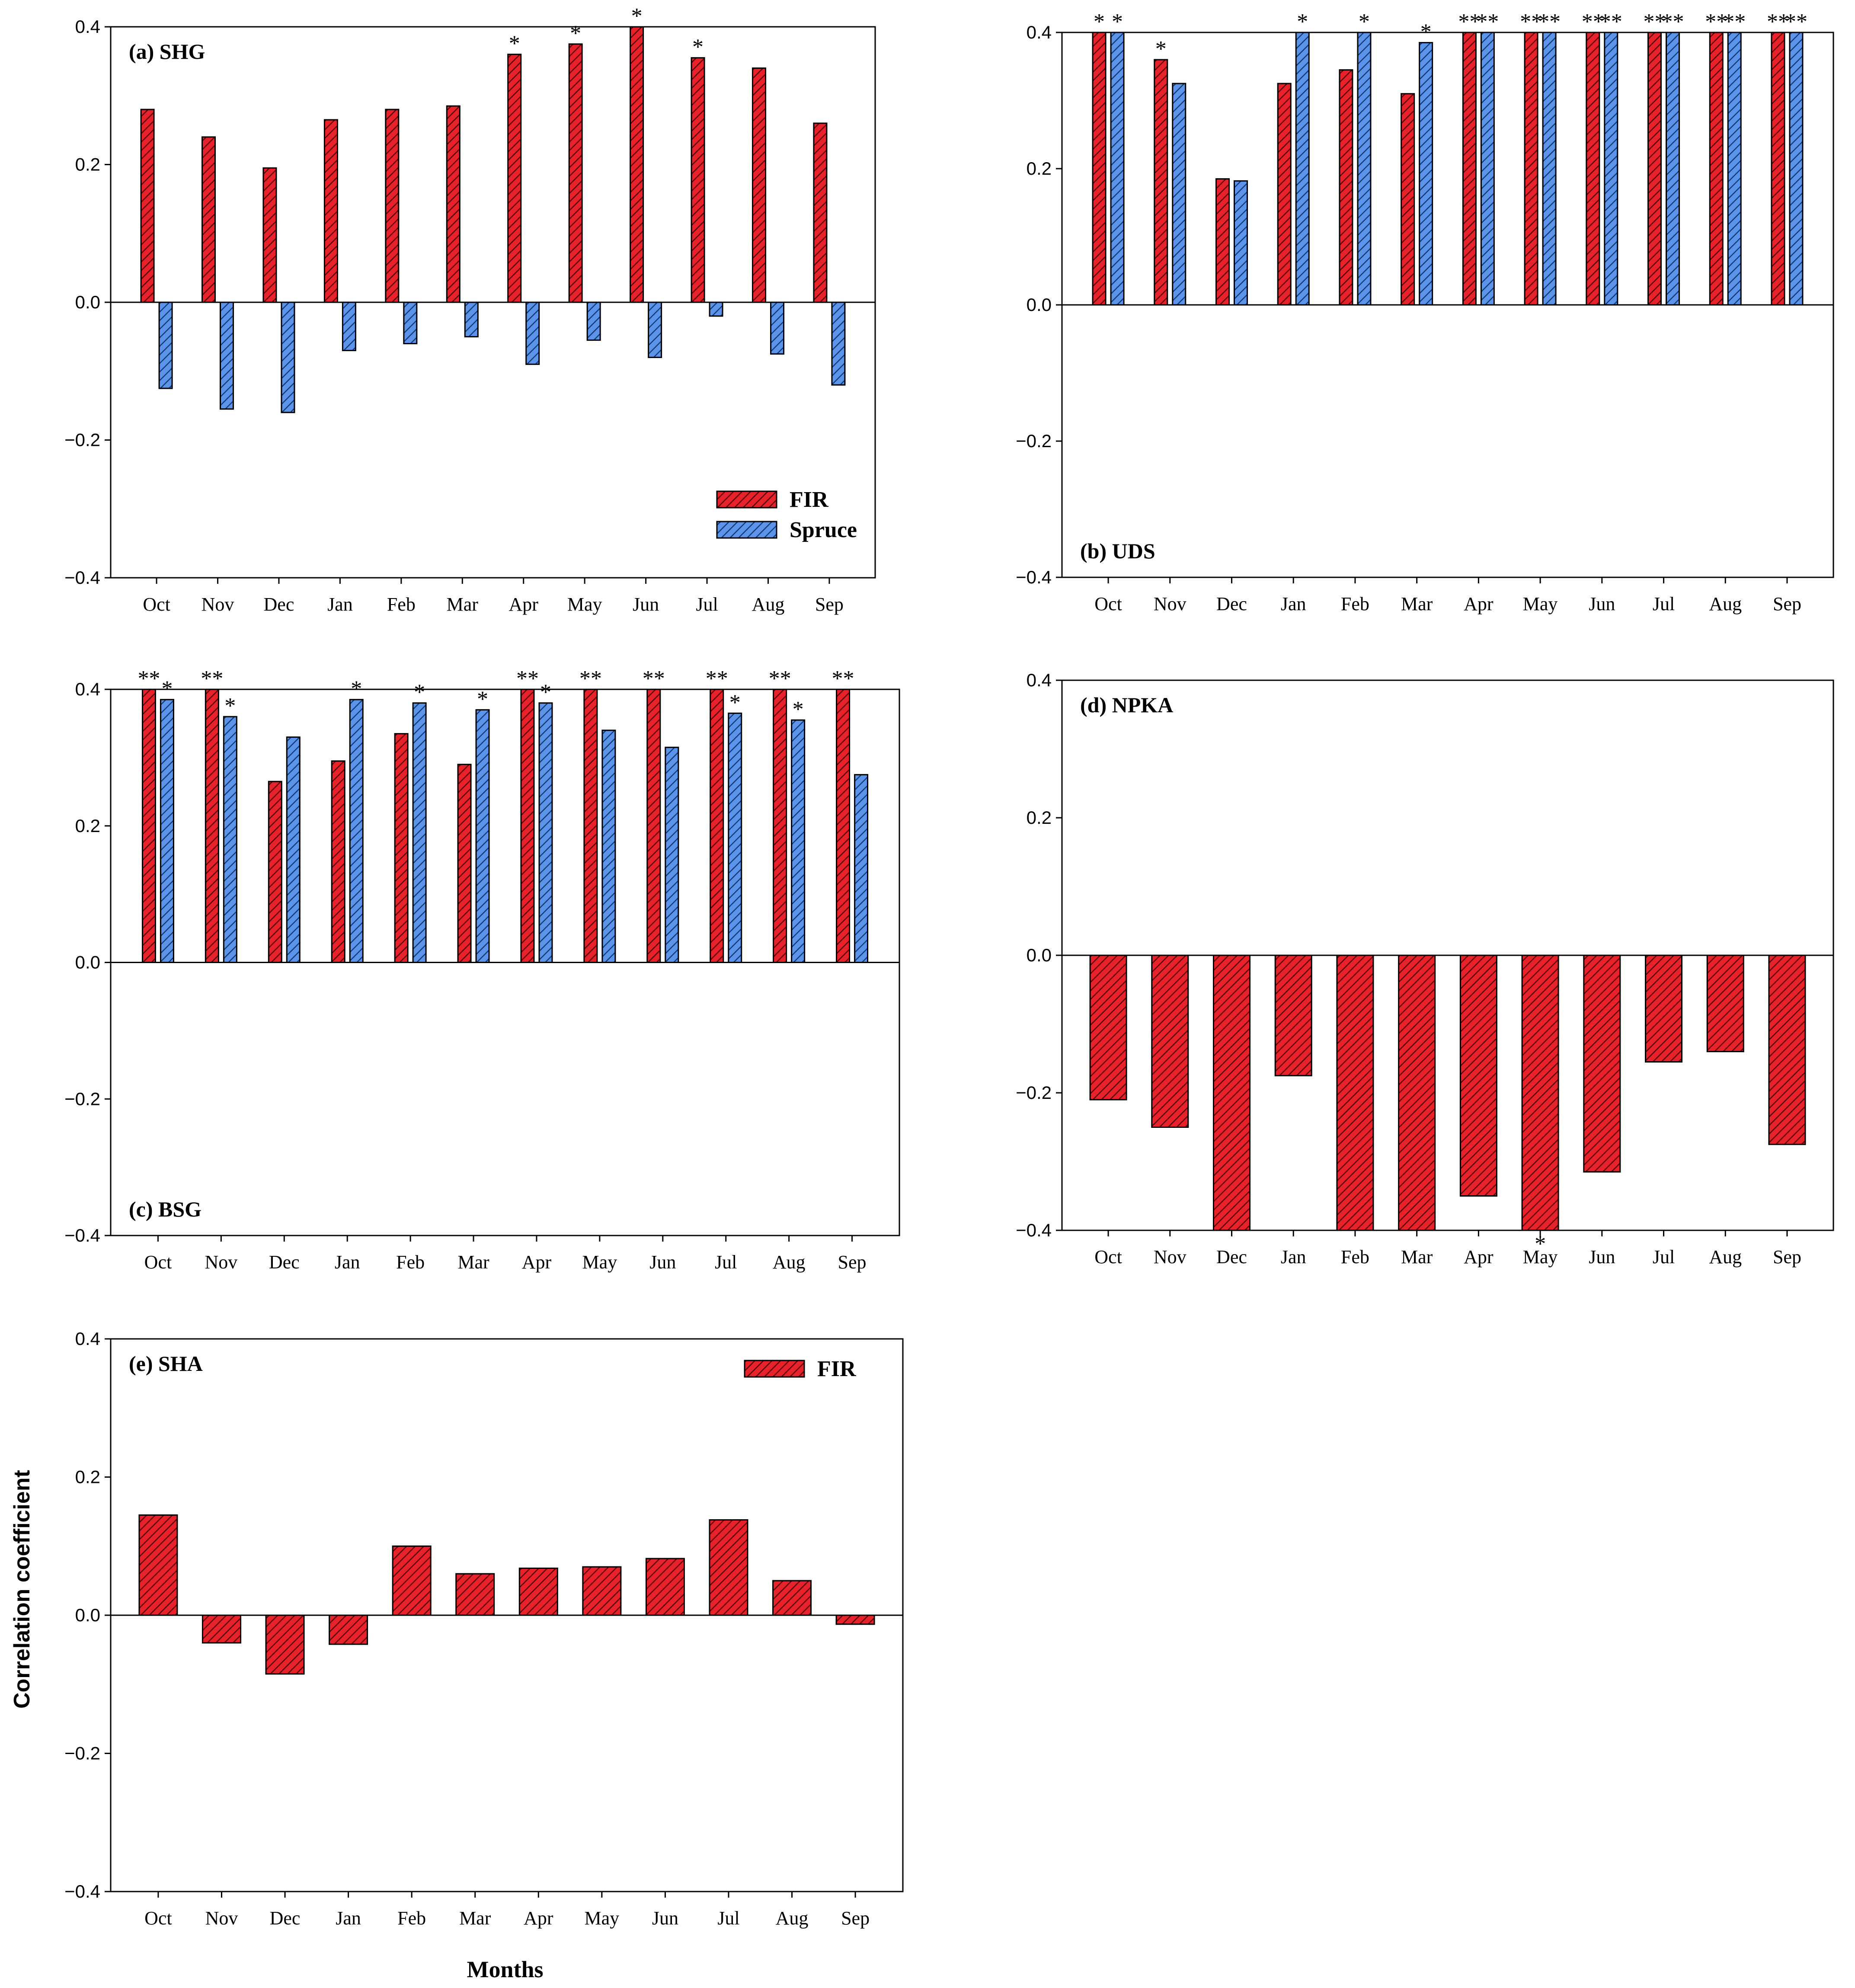  I want to click on x-tick-label: Dec, so click(285, 1918).